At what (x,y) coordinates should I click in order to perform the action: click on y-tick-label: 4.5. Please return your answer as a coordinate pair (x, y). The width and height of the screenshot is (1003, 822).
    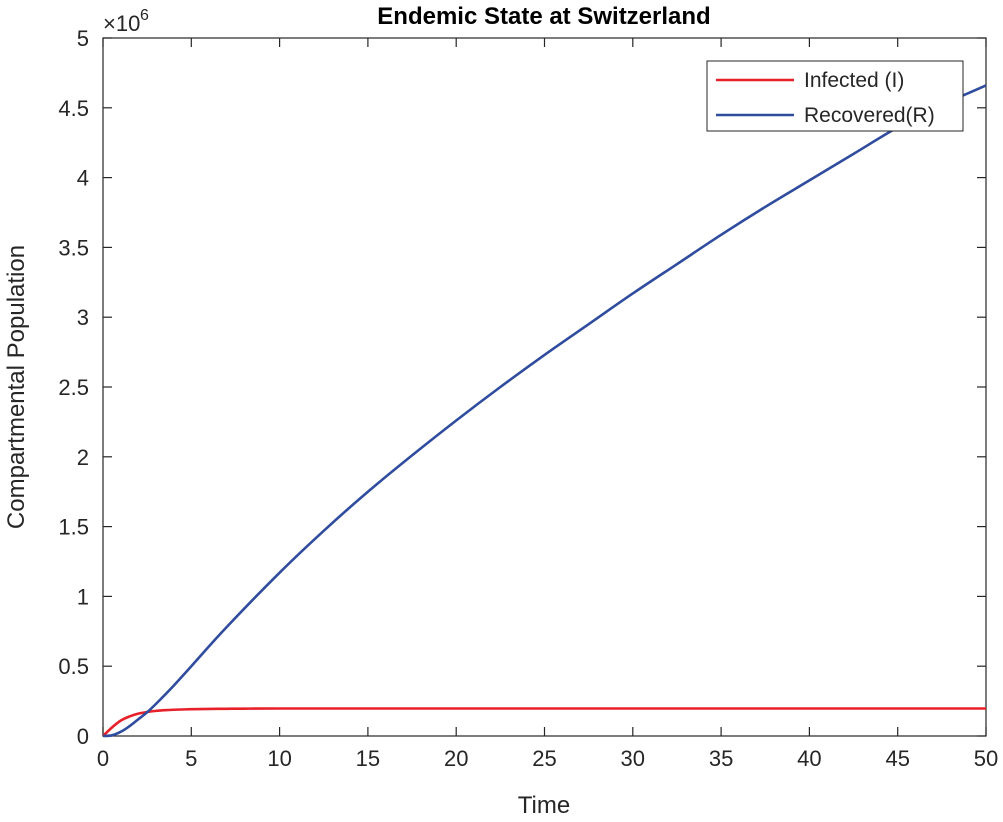
    Looking at the image, I should click on (73, 108).